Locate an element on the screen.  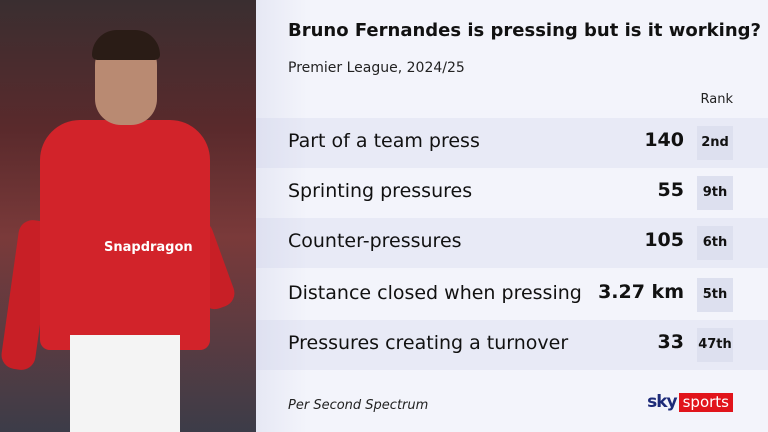
stat-value: 33 is located at coordinates (670, 342).